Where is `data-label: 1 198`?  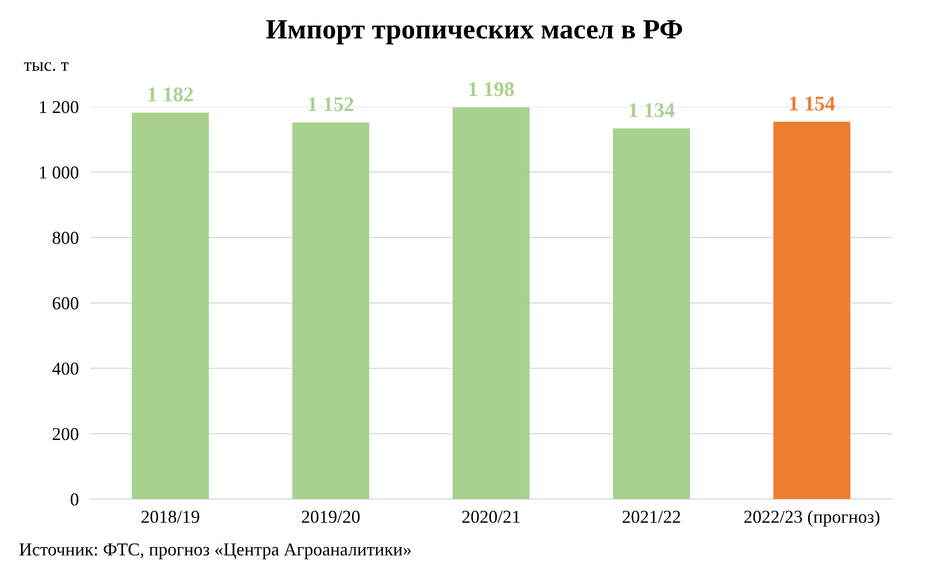
data-label: 1 198 is located at coordinates (491, 89).